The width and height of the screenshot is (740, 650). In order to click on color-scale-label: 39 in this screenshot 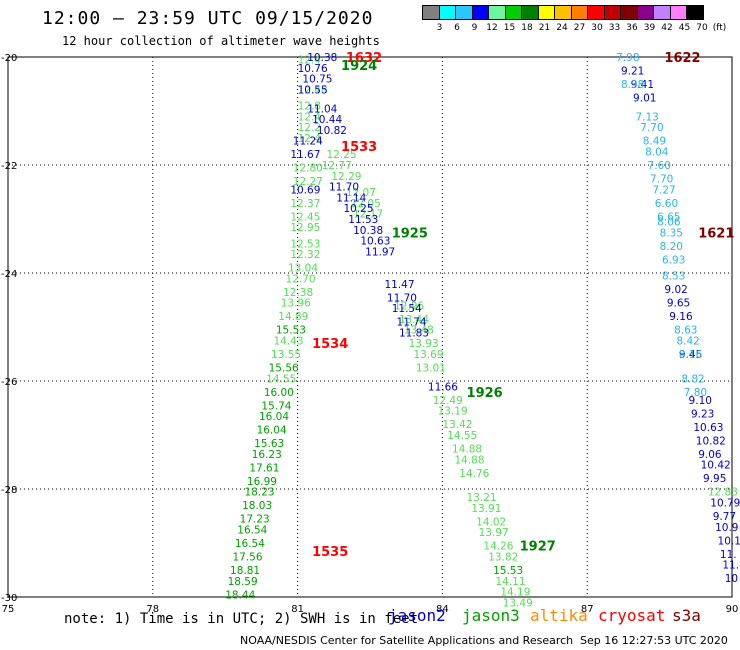, I will do `click(649, 28)`.